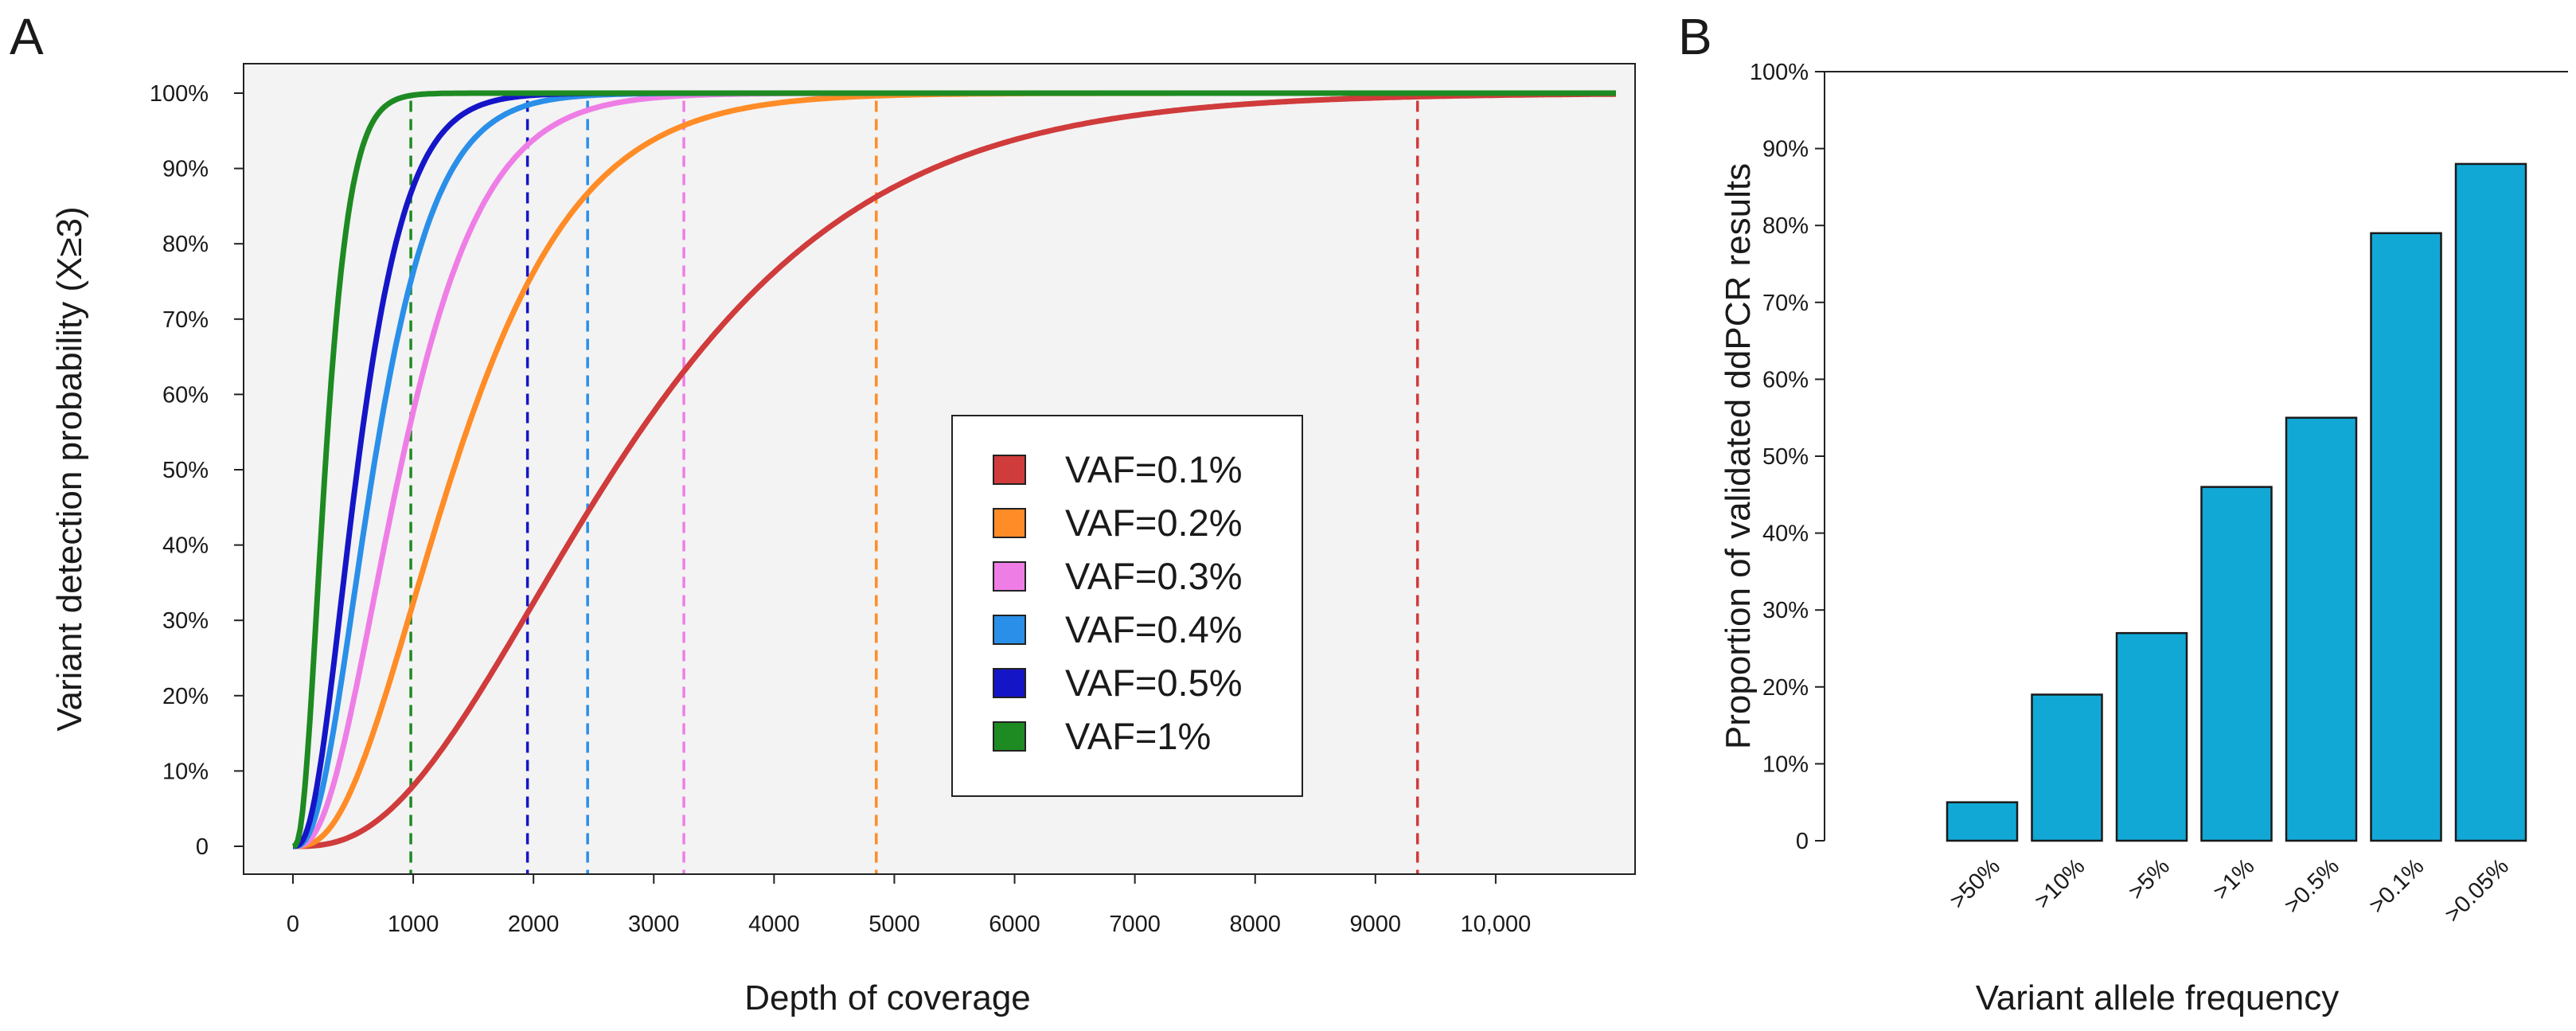 This screenshot has height=1031, width=2576. Describe the element at coordinates (2490, 502) in the screenshot. I see `bar->0.05%` at that location.